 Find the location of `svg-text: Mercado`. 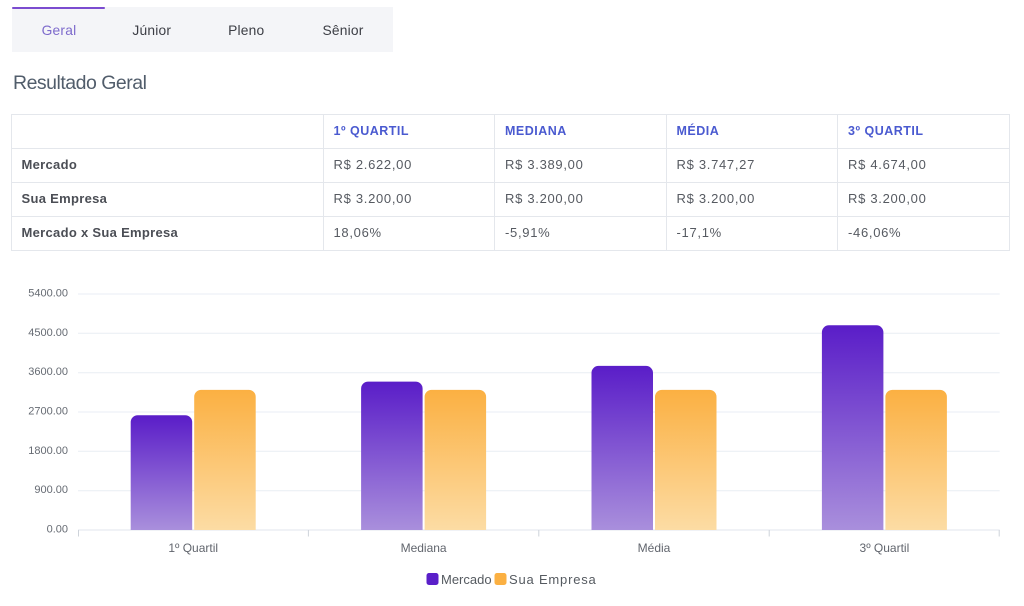

svg-text: Mercado is located at coordinates (466, 579).